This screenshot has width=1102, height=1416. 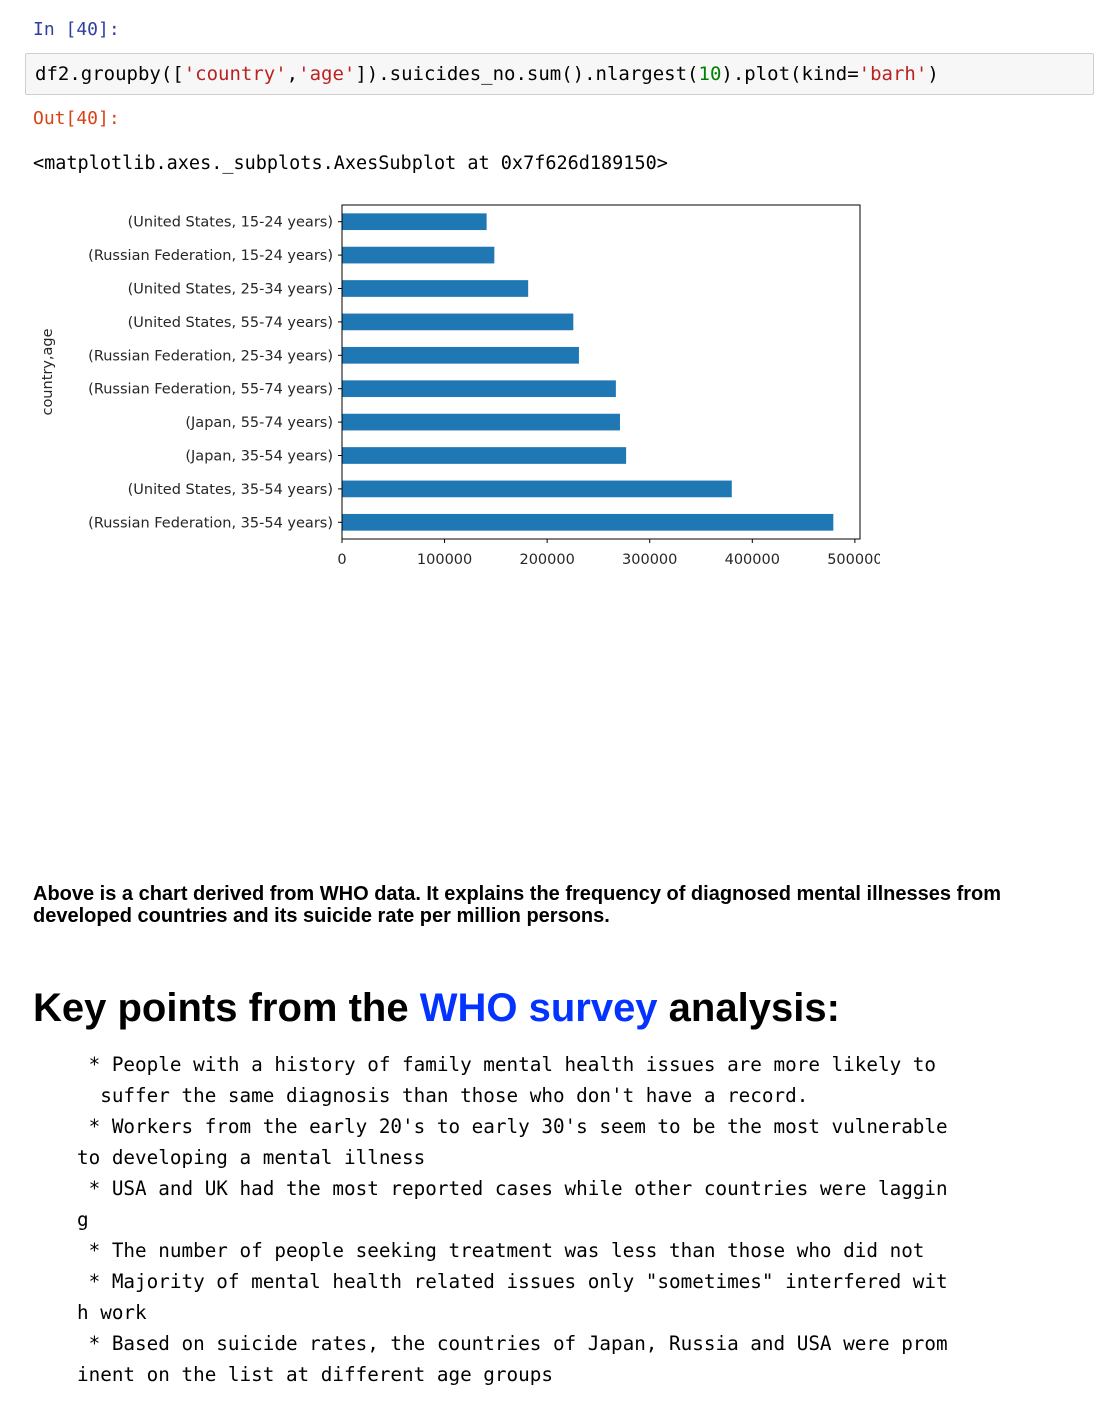 I want to click on y-tick-label: (United States, 25-34 years), so click(x=230, y=290).